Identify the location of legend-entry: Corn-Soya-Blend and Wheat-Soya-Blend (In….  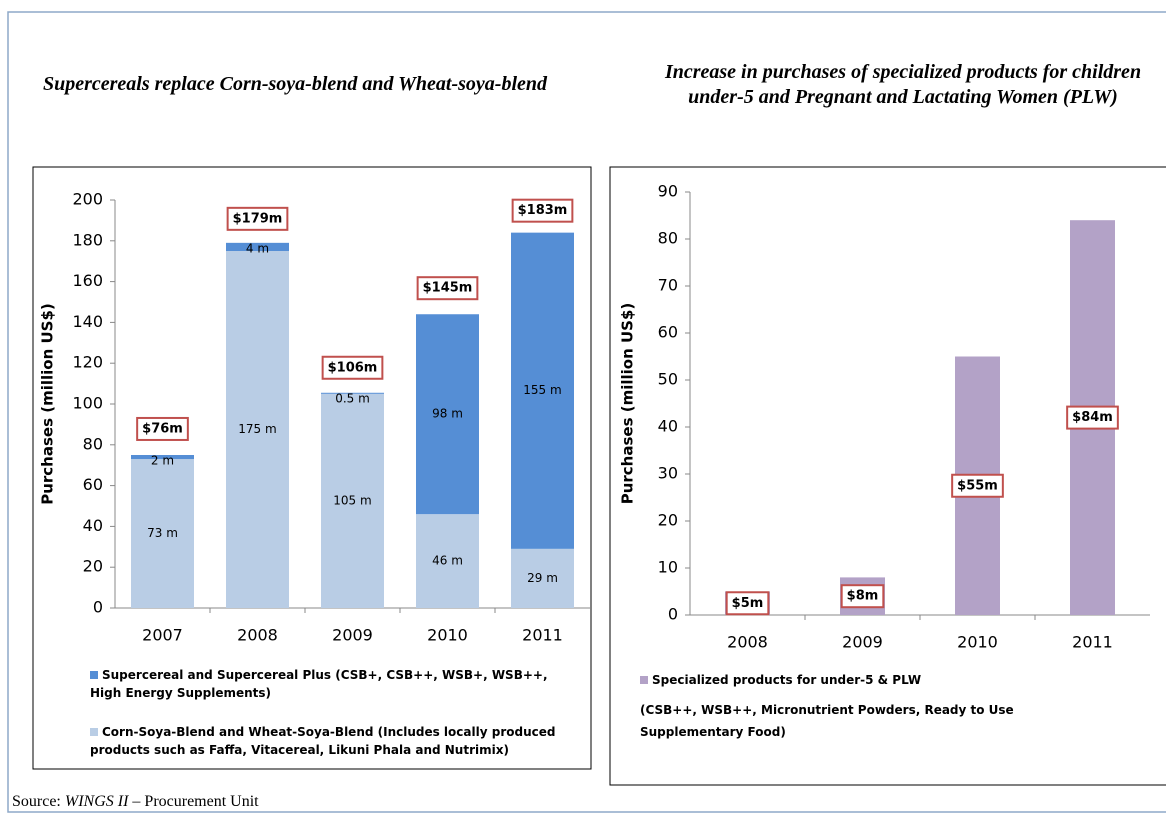
(330, 741).